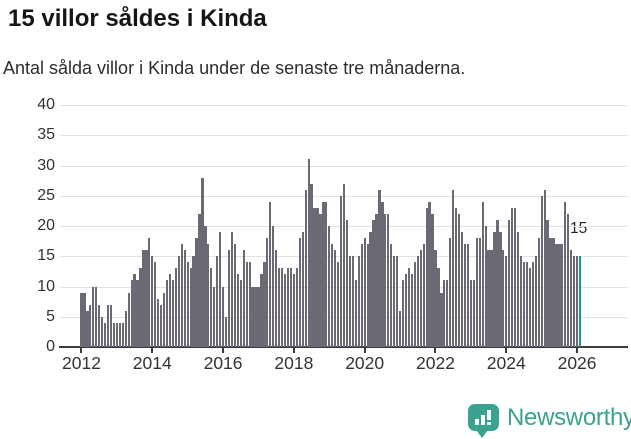 This screenshot has height=439, width=631. What do you see at coordinates (294, 363) in the screenshot?
I see `x-axis-tick-label: 2018` at bounding box center [294, 363].